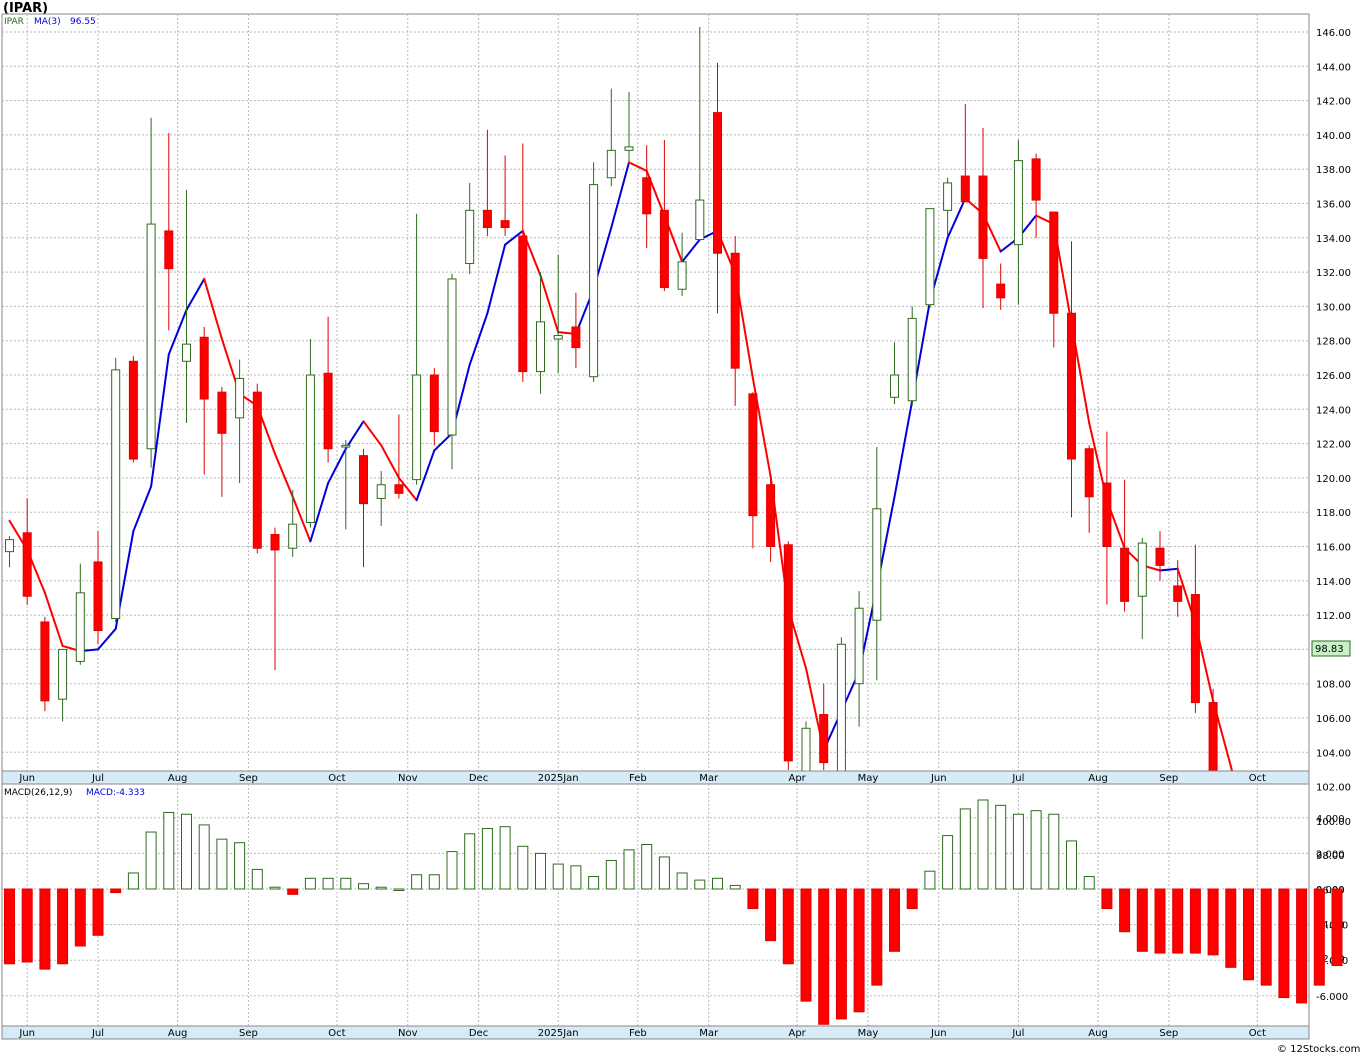 This screenshot has height=1056, width=1360. What do you see at coordinates (408, 778) in the screenshot?
I see `x-tick-label: Nov` at bounding box center [408, 778].